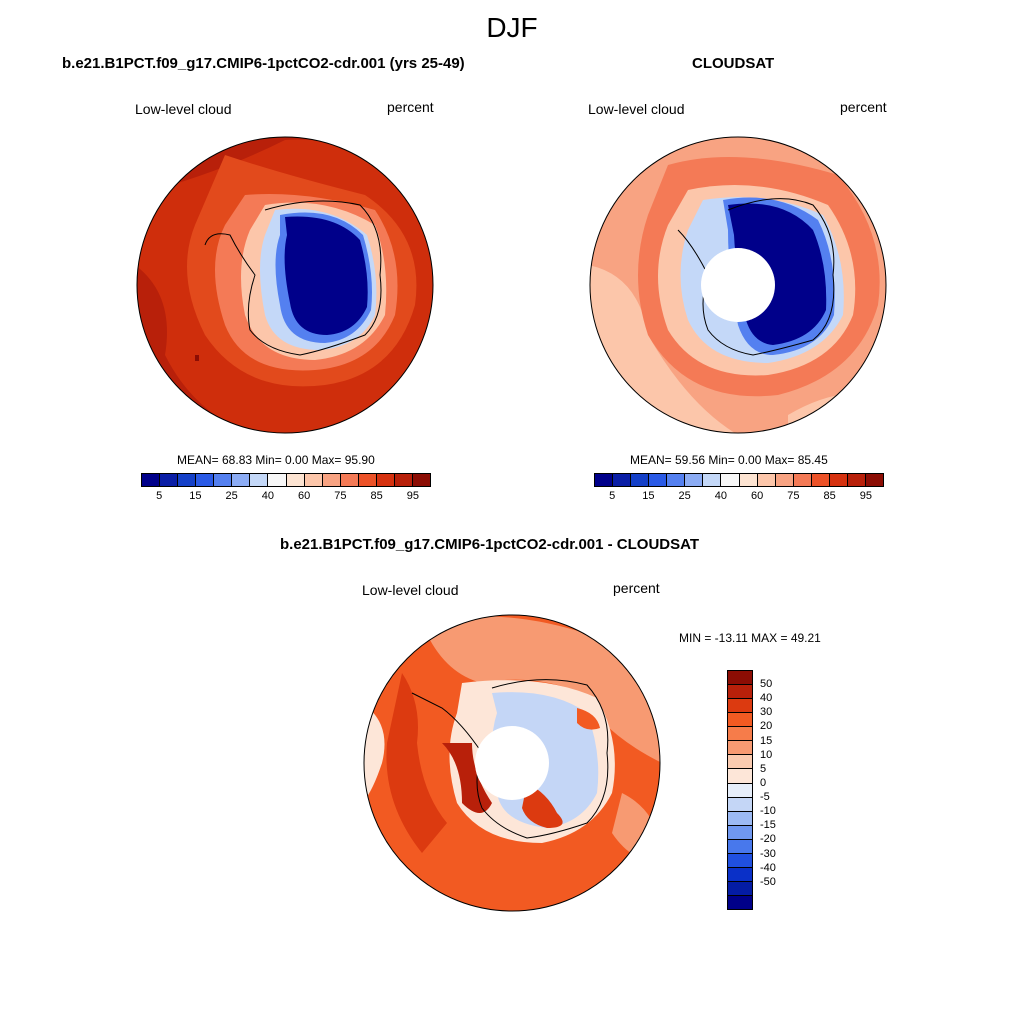 The width and height of the screenshot is (1024, 1024). What do you see at coordinates (285, 285) in the screenshot?
I see `model-polar-map` at bounding box center [285, 285].